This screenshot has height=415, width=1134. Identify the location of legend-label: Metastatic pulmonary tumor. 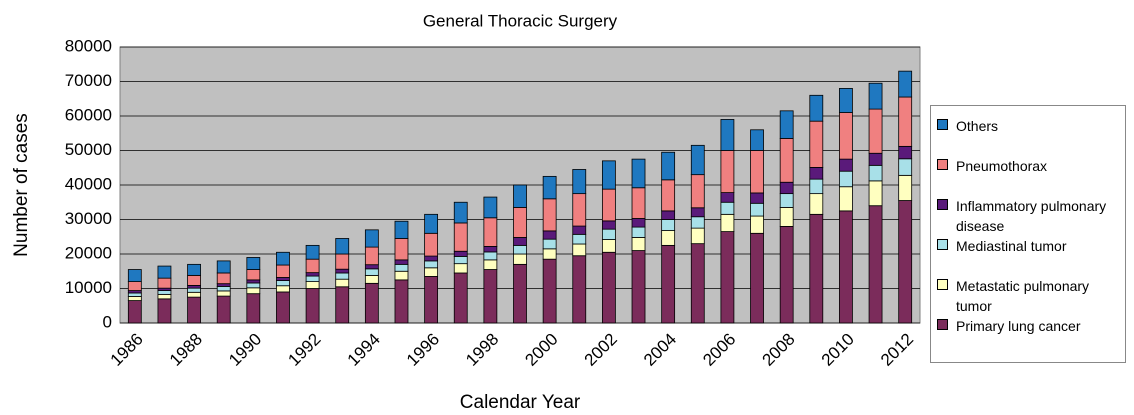
(1023, 296).